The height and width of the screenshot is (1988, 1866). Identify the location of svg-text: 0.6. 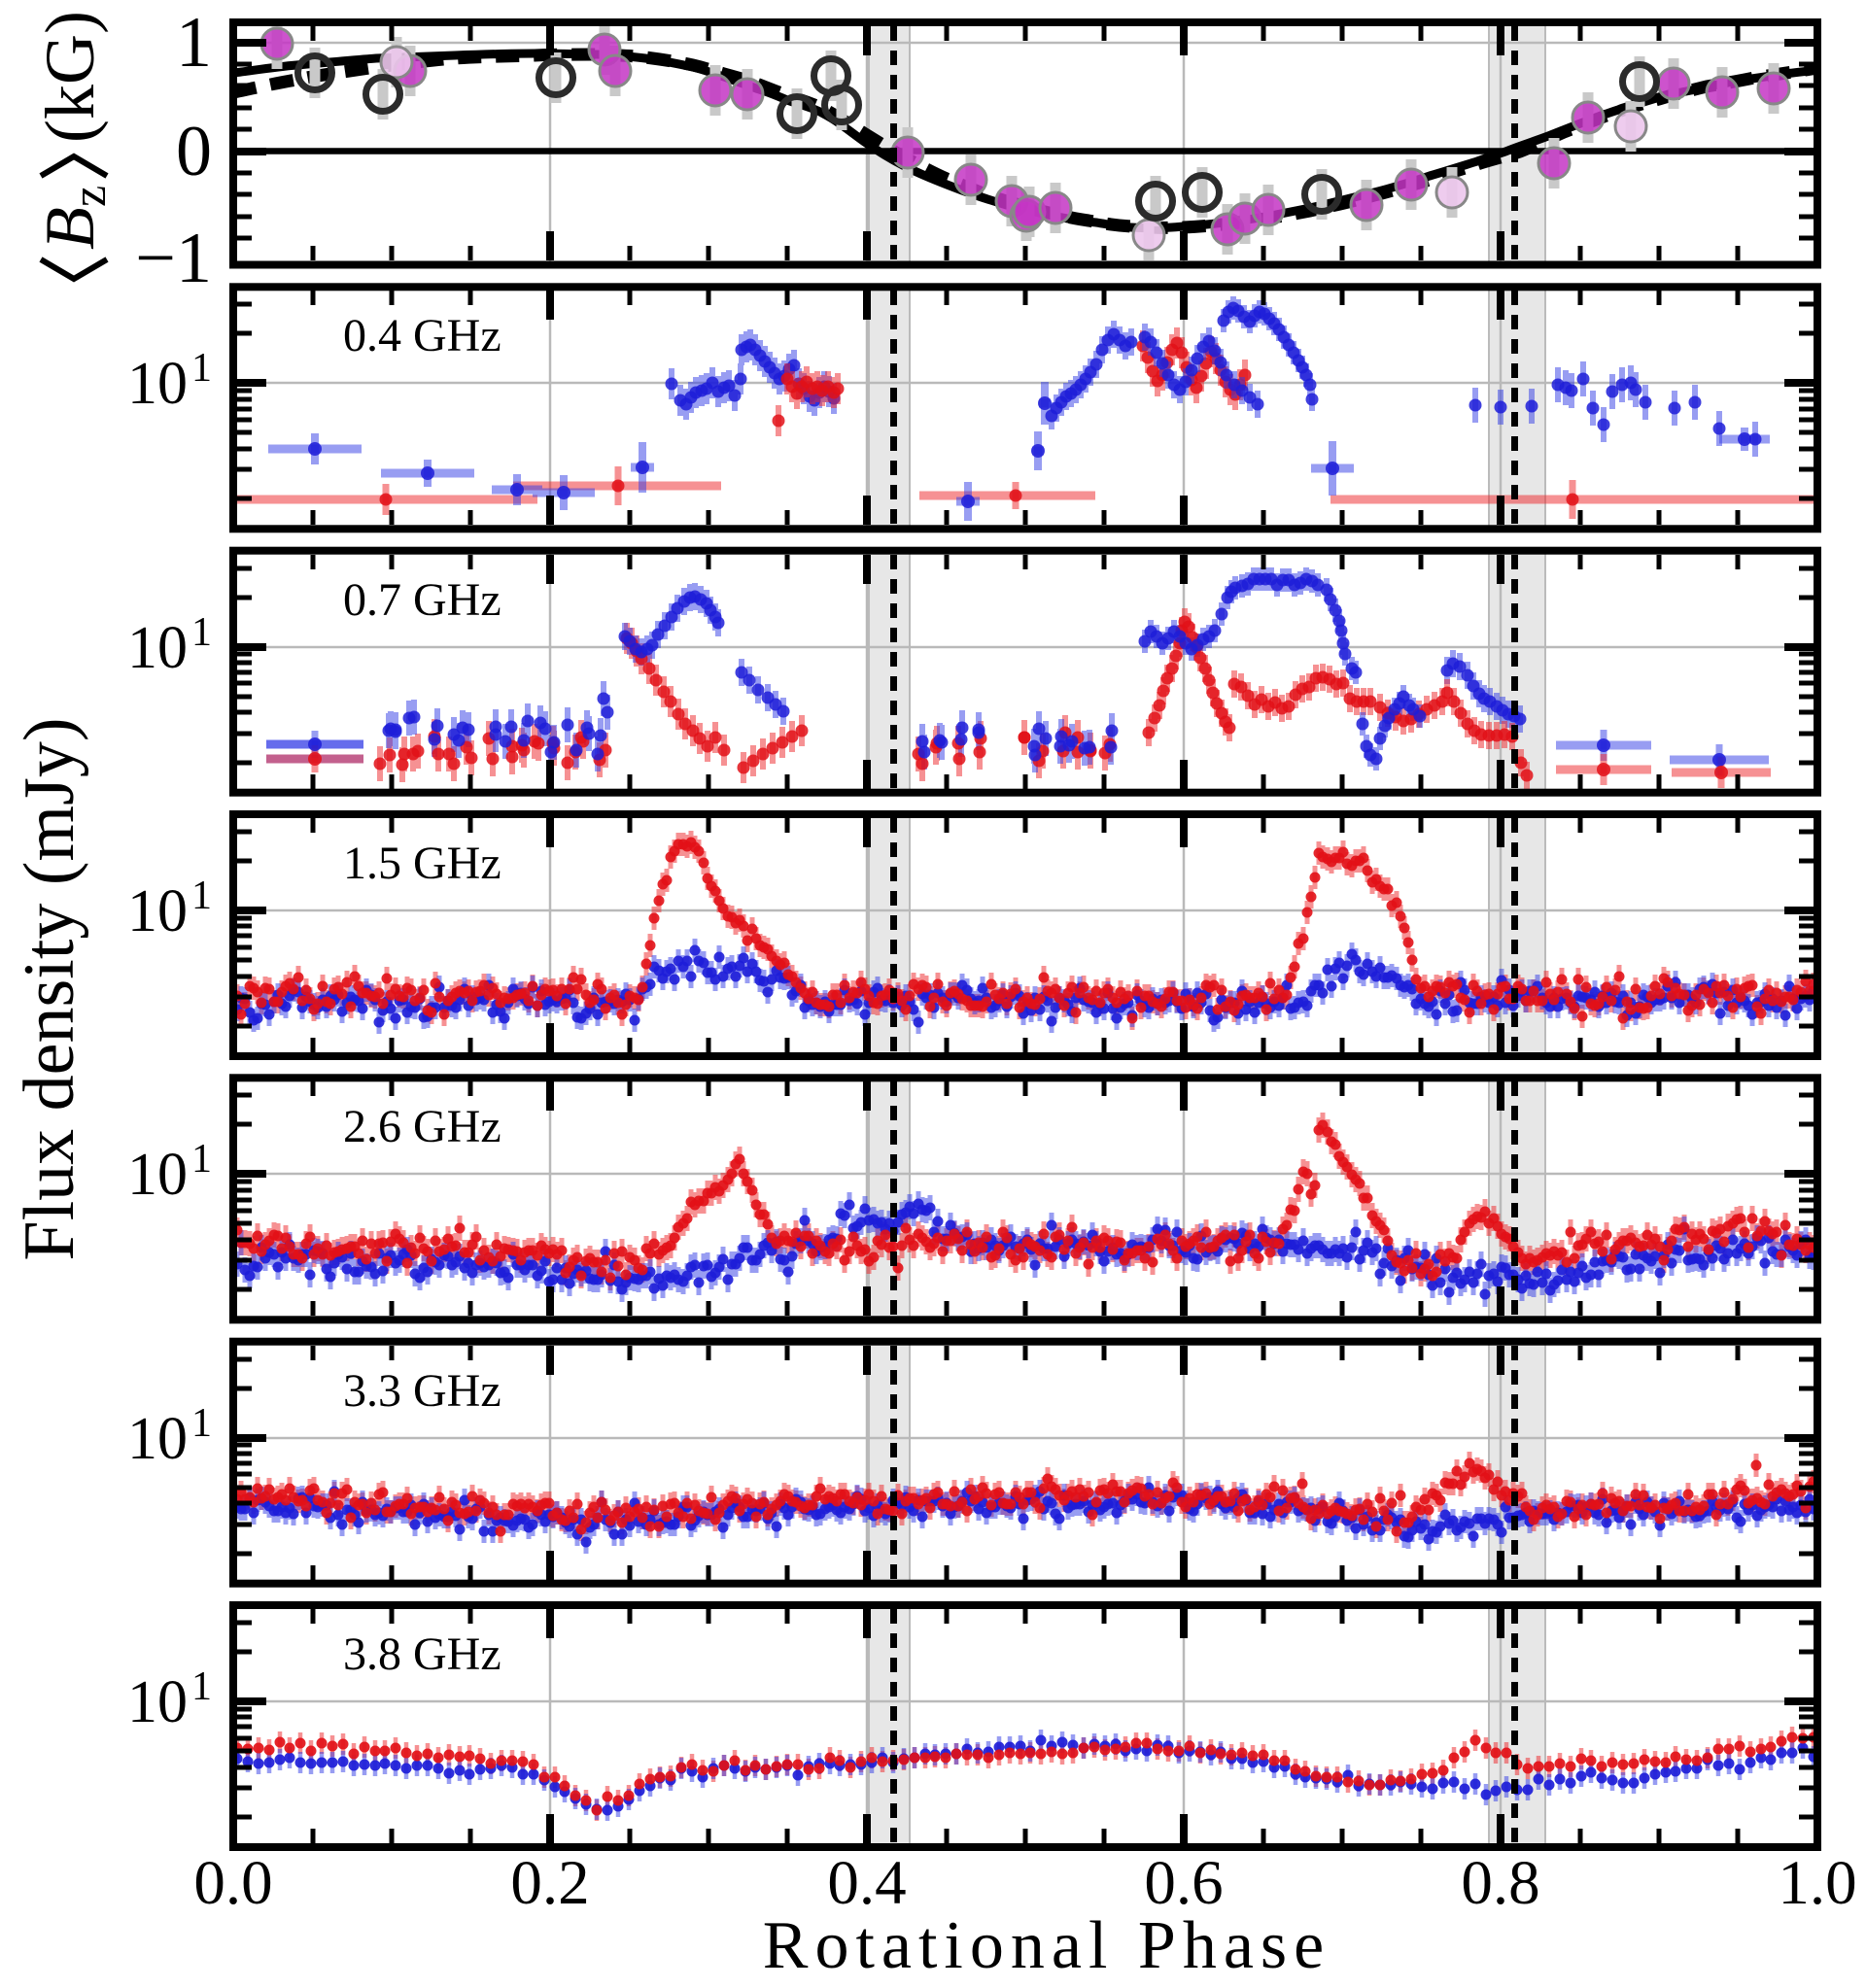
(1183, 1883).